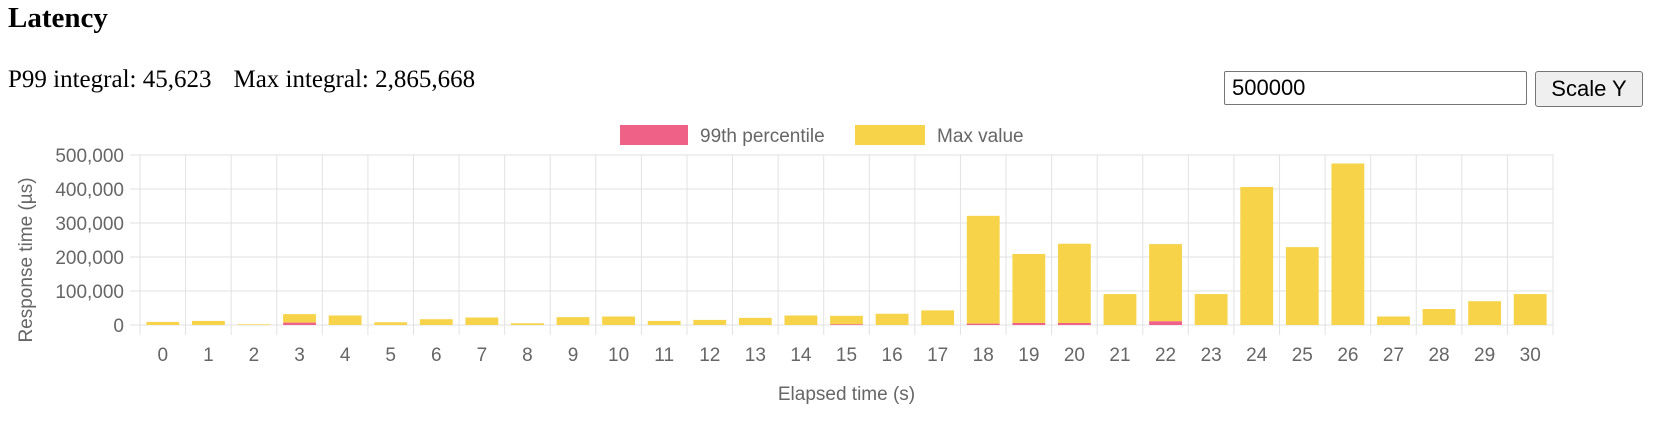 The height and width of the screenshot is (434, 1659). What do you see at coordinates (301, 79) in the screenshot?
I see `max-integral-label: Max integral:` at bounding box center [301, 79].